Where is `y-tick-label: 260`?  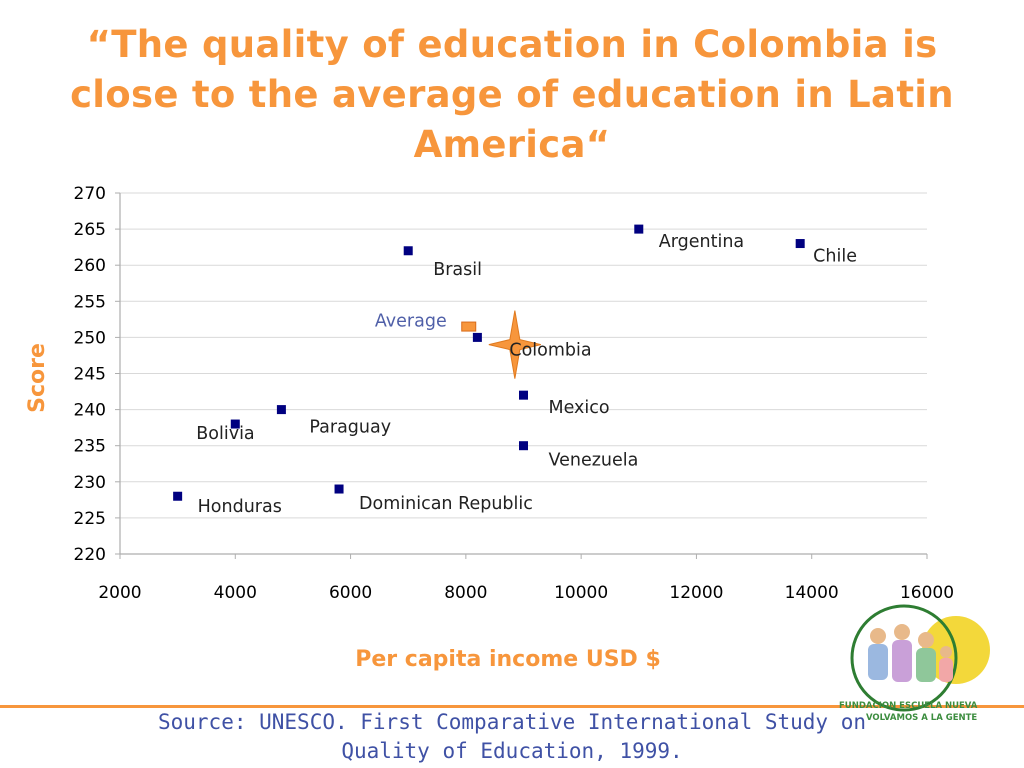 y-tick-label: 260 is located at coordinates (90, 266).